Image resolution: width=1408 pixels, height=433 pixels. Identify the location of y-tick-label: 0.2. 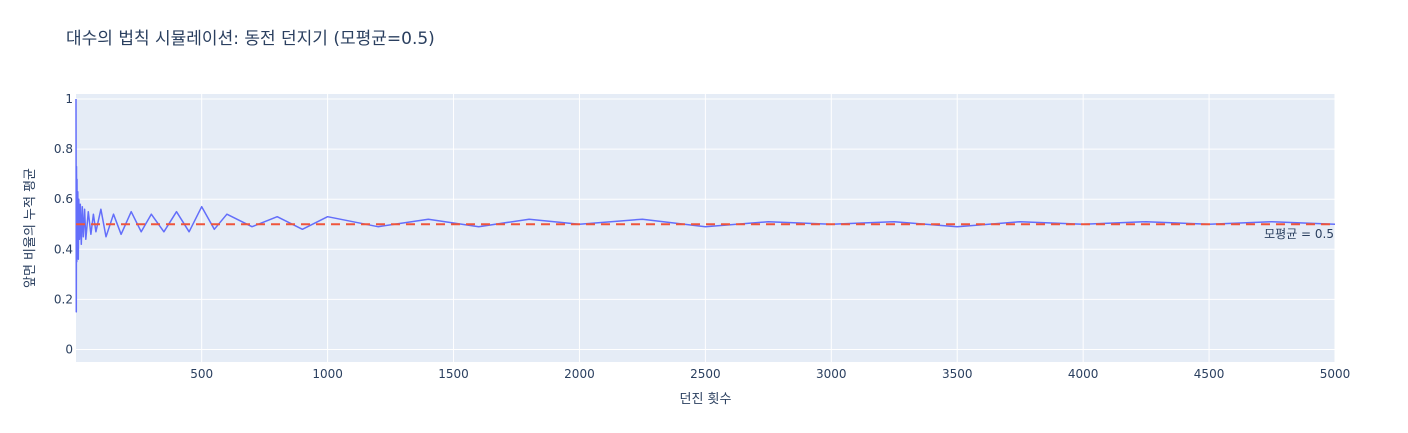
(63, 299).